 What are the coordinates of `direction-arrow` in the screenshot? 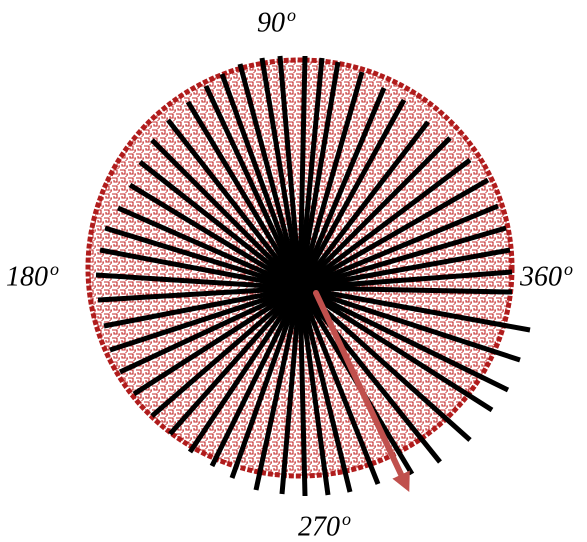 It's located at (361, 391).